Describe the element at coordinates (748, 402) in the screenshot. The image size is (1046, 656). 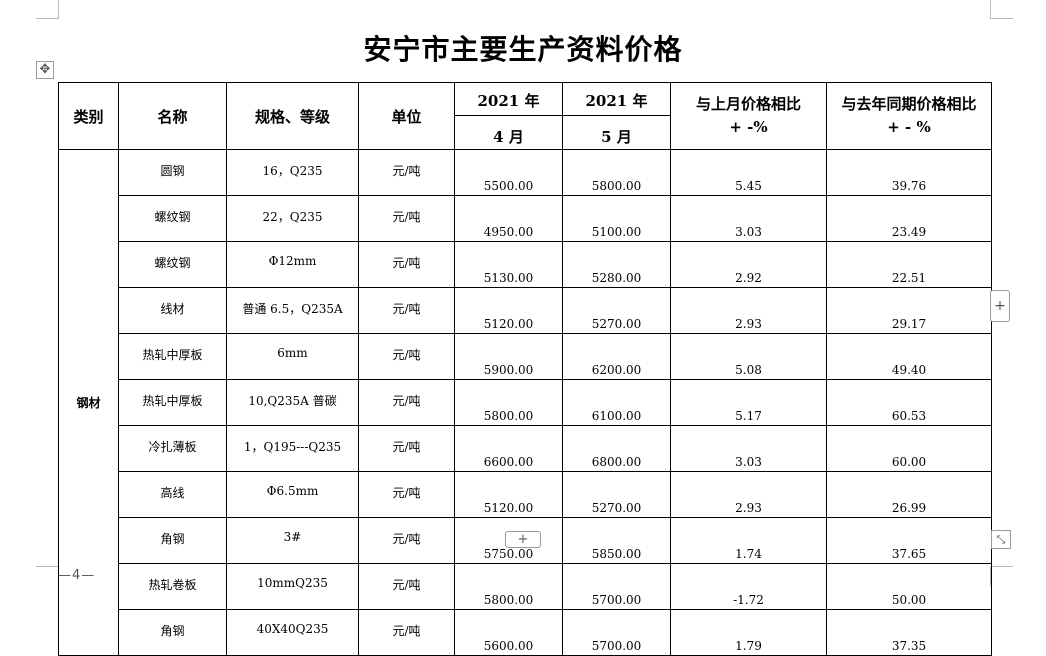
I see `cell-month-on-month: 5.17` at that location.